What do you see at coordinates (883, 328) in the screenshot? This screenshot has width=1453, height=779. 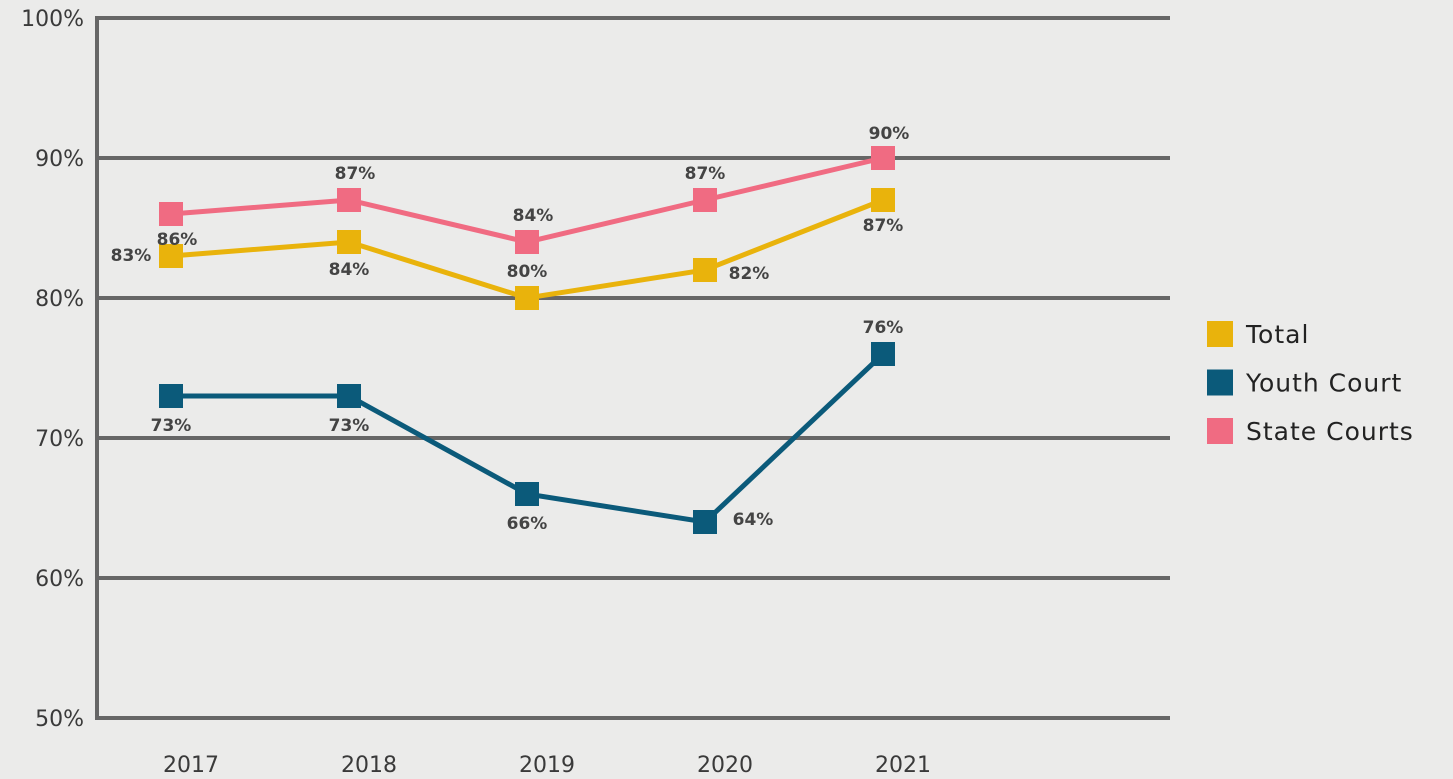 I see `data-label: 76%` at bounding box center [883, 328].